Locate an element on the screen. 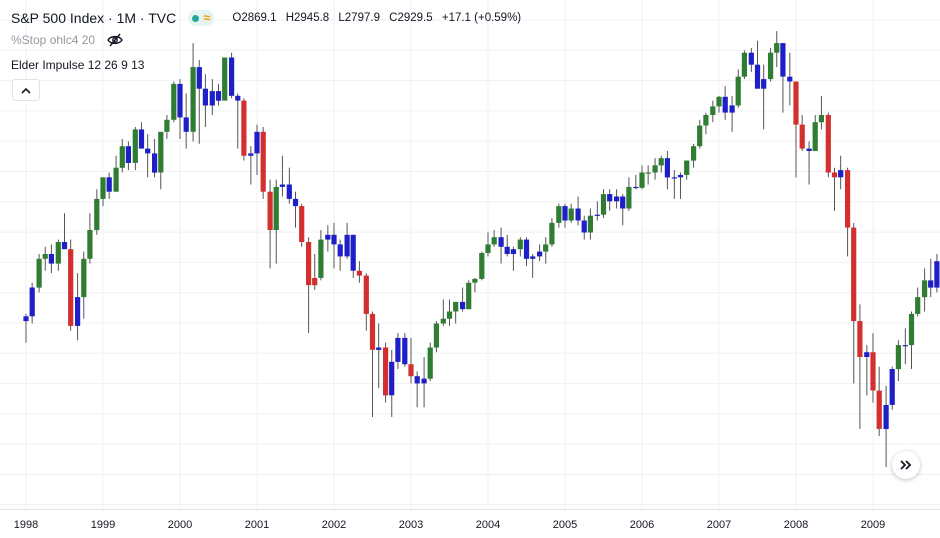  indicator-stop-label: %Stop ohlc4 20 is located at coordinates (53, 40).